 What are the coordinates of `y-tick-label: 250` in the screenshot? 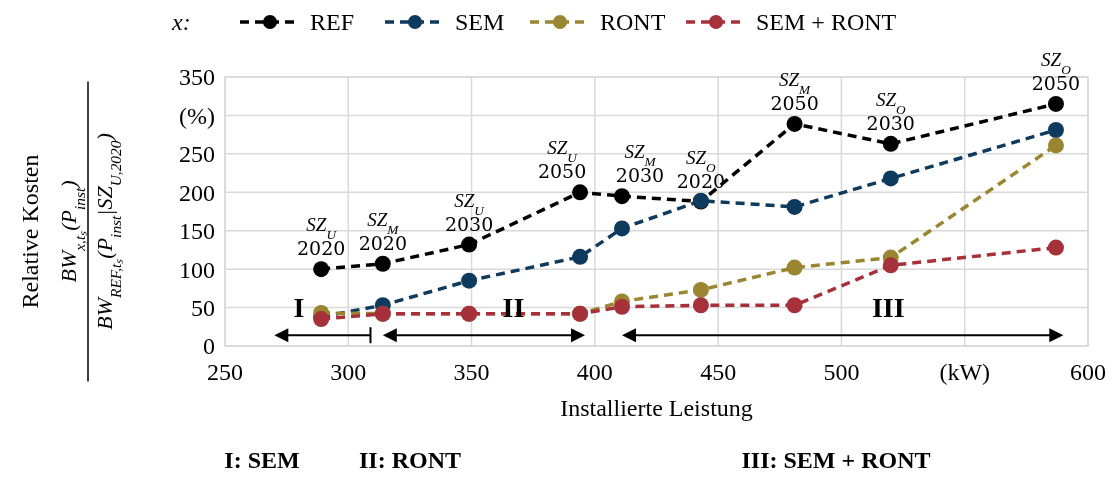 It's located at (197, 154).